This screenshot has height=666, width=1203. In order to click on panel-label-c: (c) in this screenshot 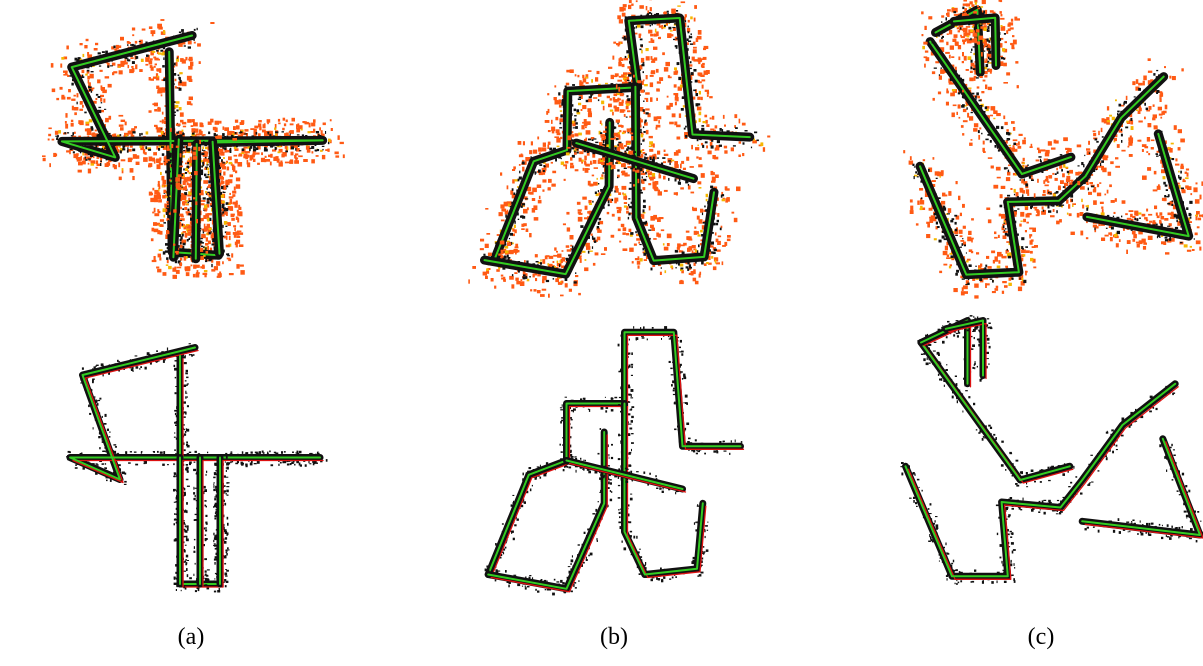, I will do `click(1041, 637)`.